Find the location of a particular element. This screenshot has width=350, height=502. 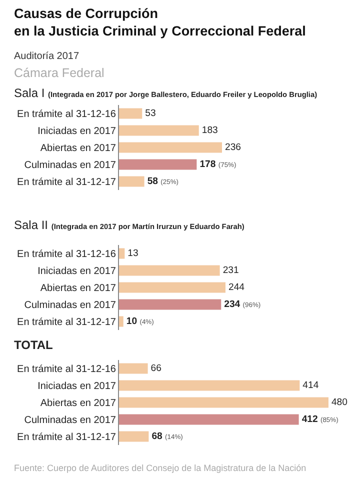

data-label: 13 is located at coordinates (133, 253).